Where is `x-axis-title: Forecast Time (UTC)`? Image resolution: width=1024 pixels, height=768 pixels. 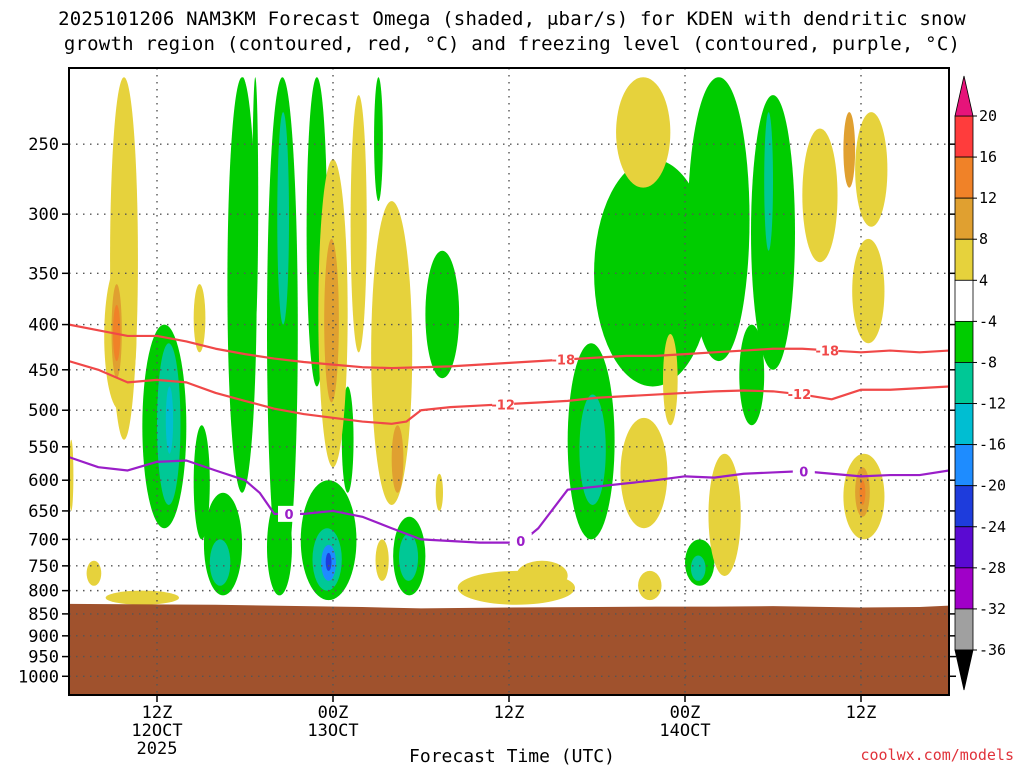 x-axis-title: Forecast Time (UTC) is located at coordinates (512, 756).